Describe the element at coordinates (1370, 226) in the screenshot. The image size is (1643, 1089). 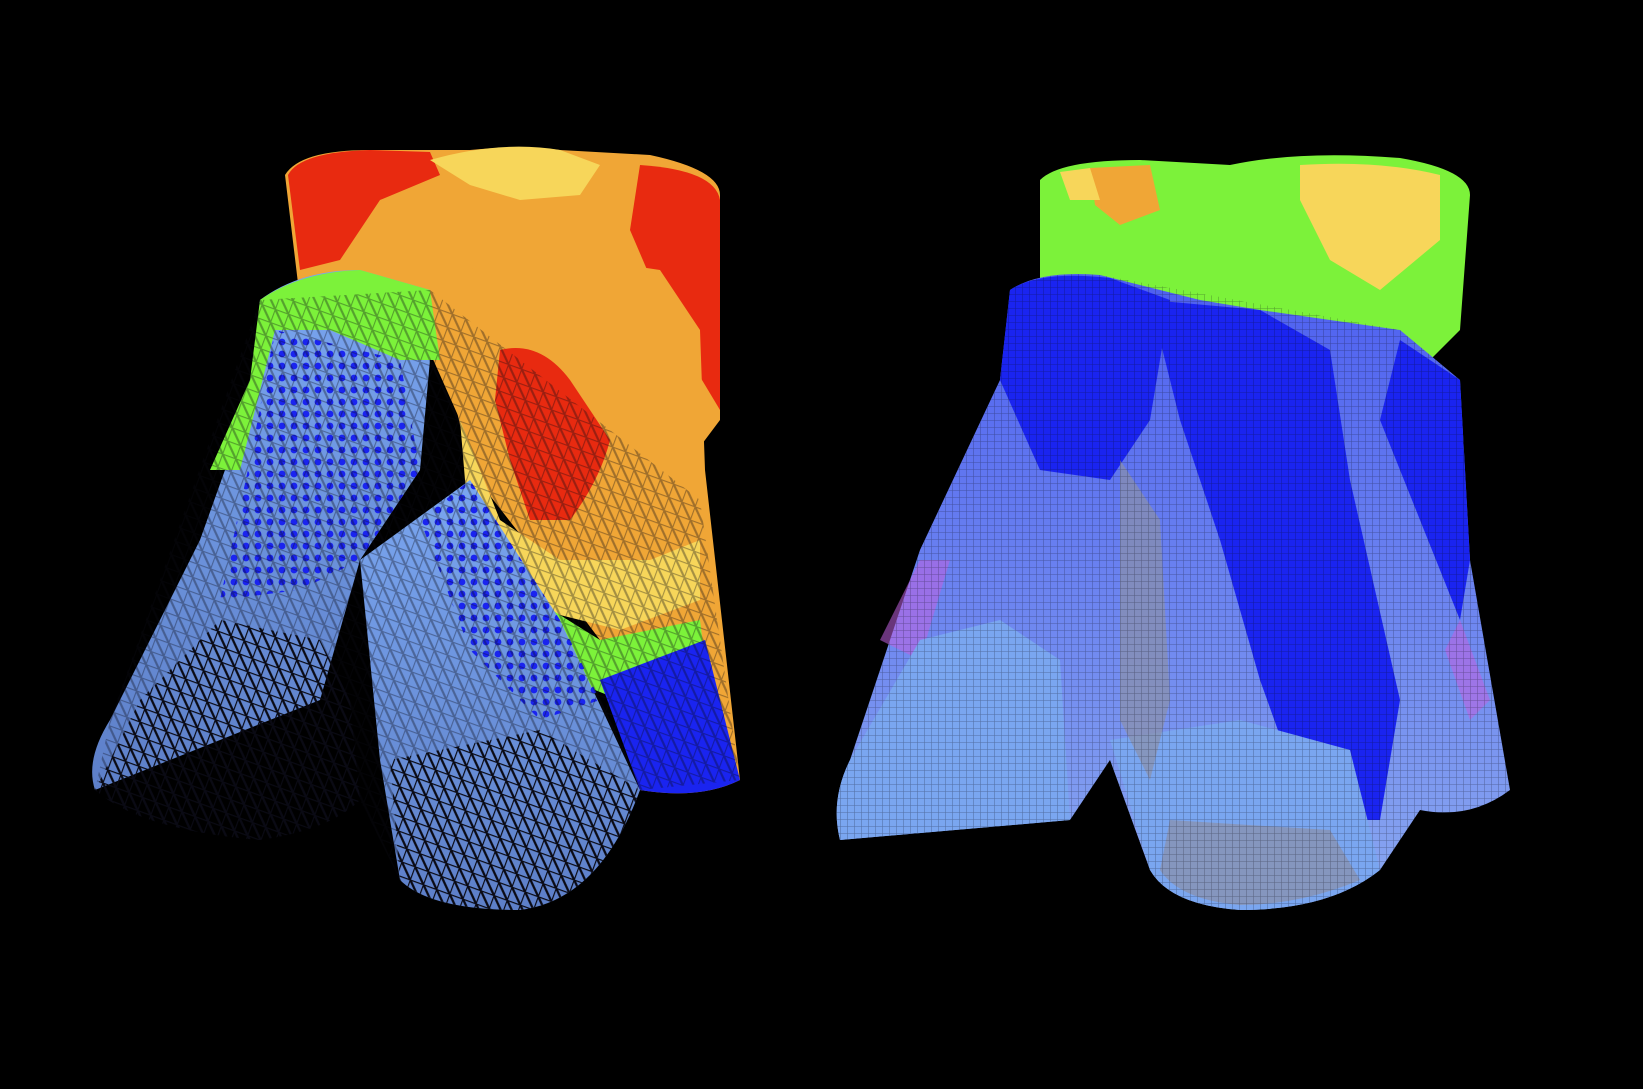
I see `right-garment-yellow-spot-right` at that location.